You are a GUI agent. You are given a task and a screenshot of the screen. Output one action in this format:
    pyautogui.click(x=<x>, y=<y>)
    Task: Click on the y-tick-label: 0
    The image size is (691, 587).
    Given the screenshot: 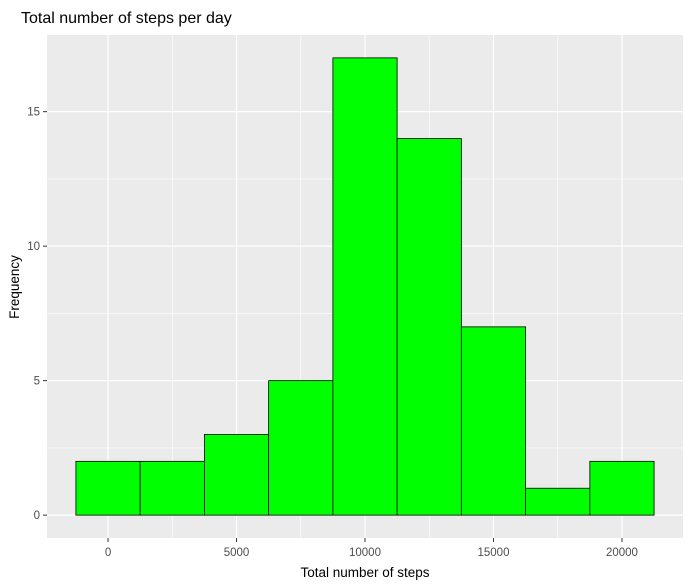 What is the action you would take?
    pyautogui.click(x=37, y=516)
    